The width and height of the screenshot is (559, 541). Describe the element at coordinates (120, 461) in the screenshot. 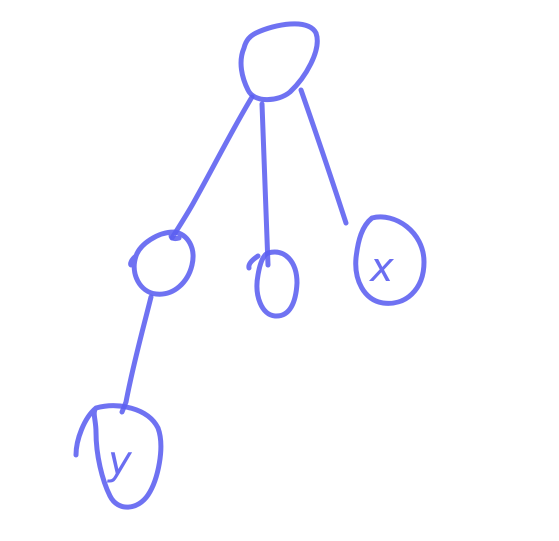

I see `grandchild-label: y` at that location.